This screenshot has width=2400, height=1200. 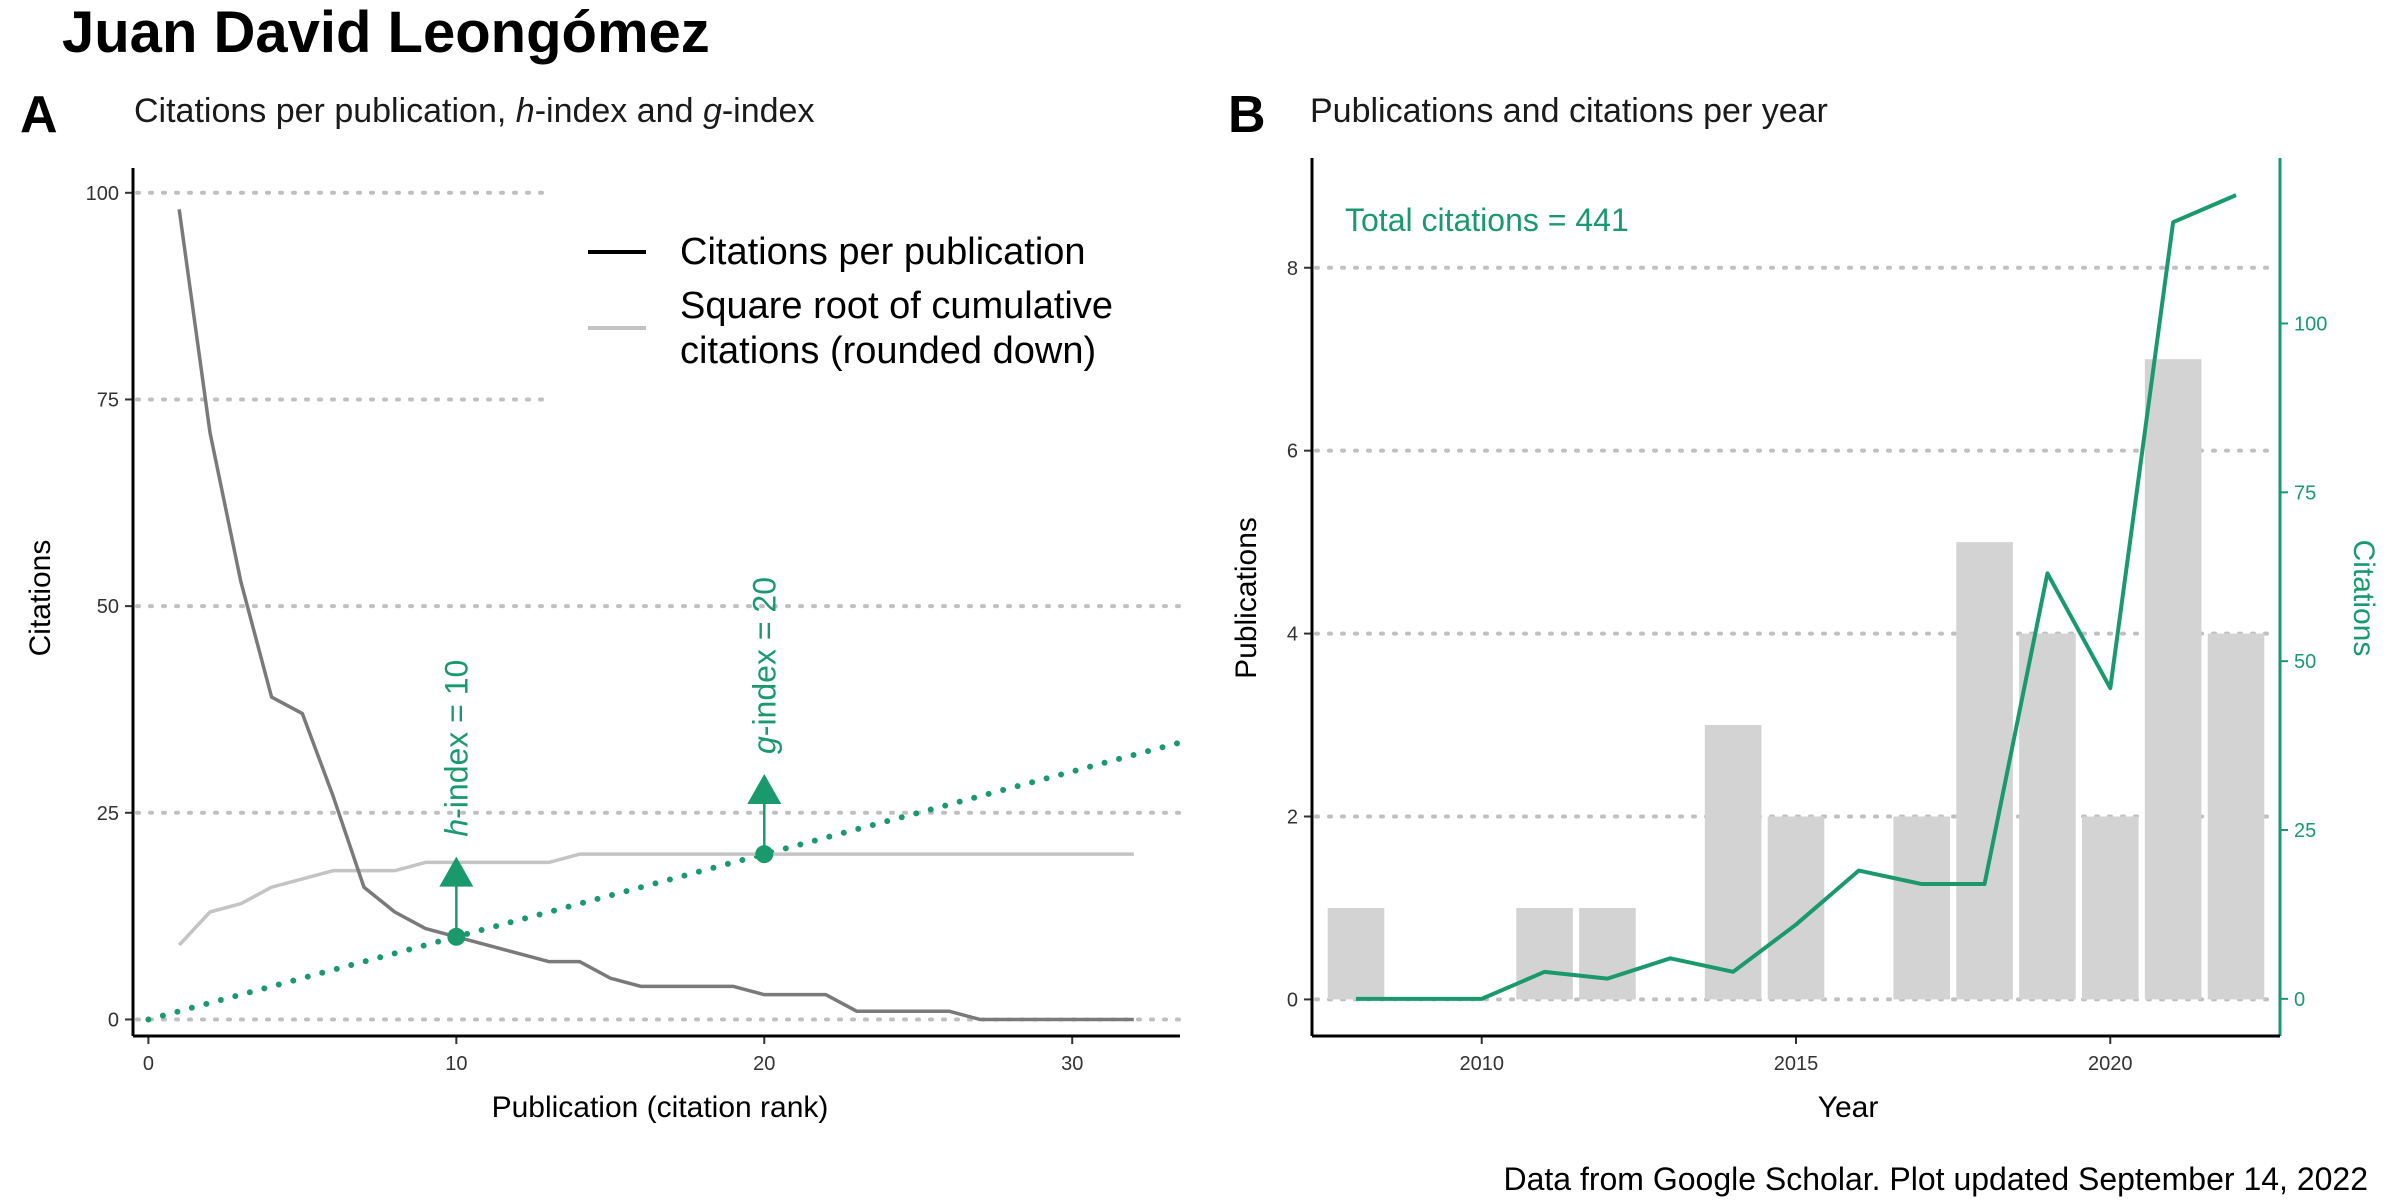 What do you see at coordinates (764, 665) in the screenshot?
I see `g-index-label: g-index = 20` at bounding box center [764, 665].